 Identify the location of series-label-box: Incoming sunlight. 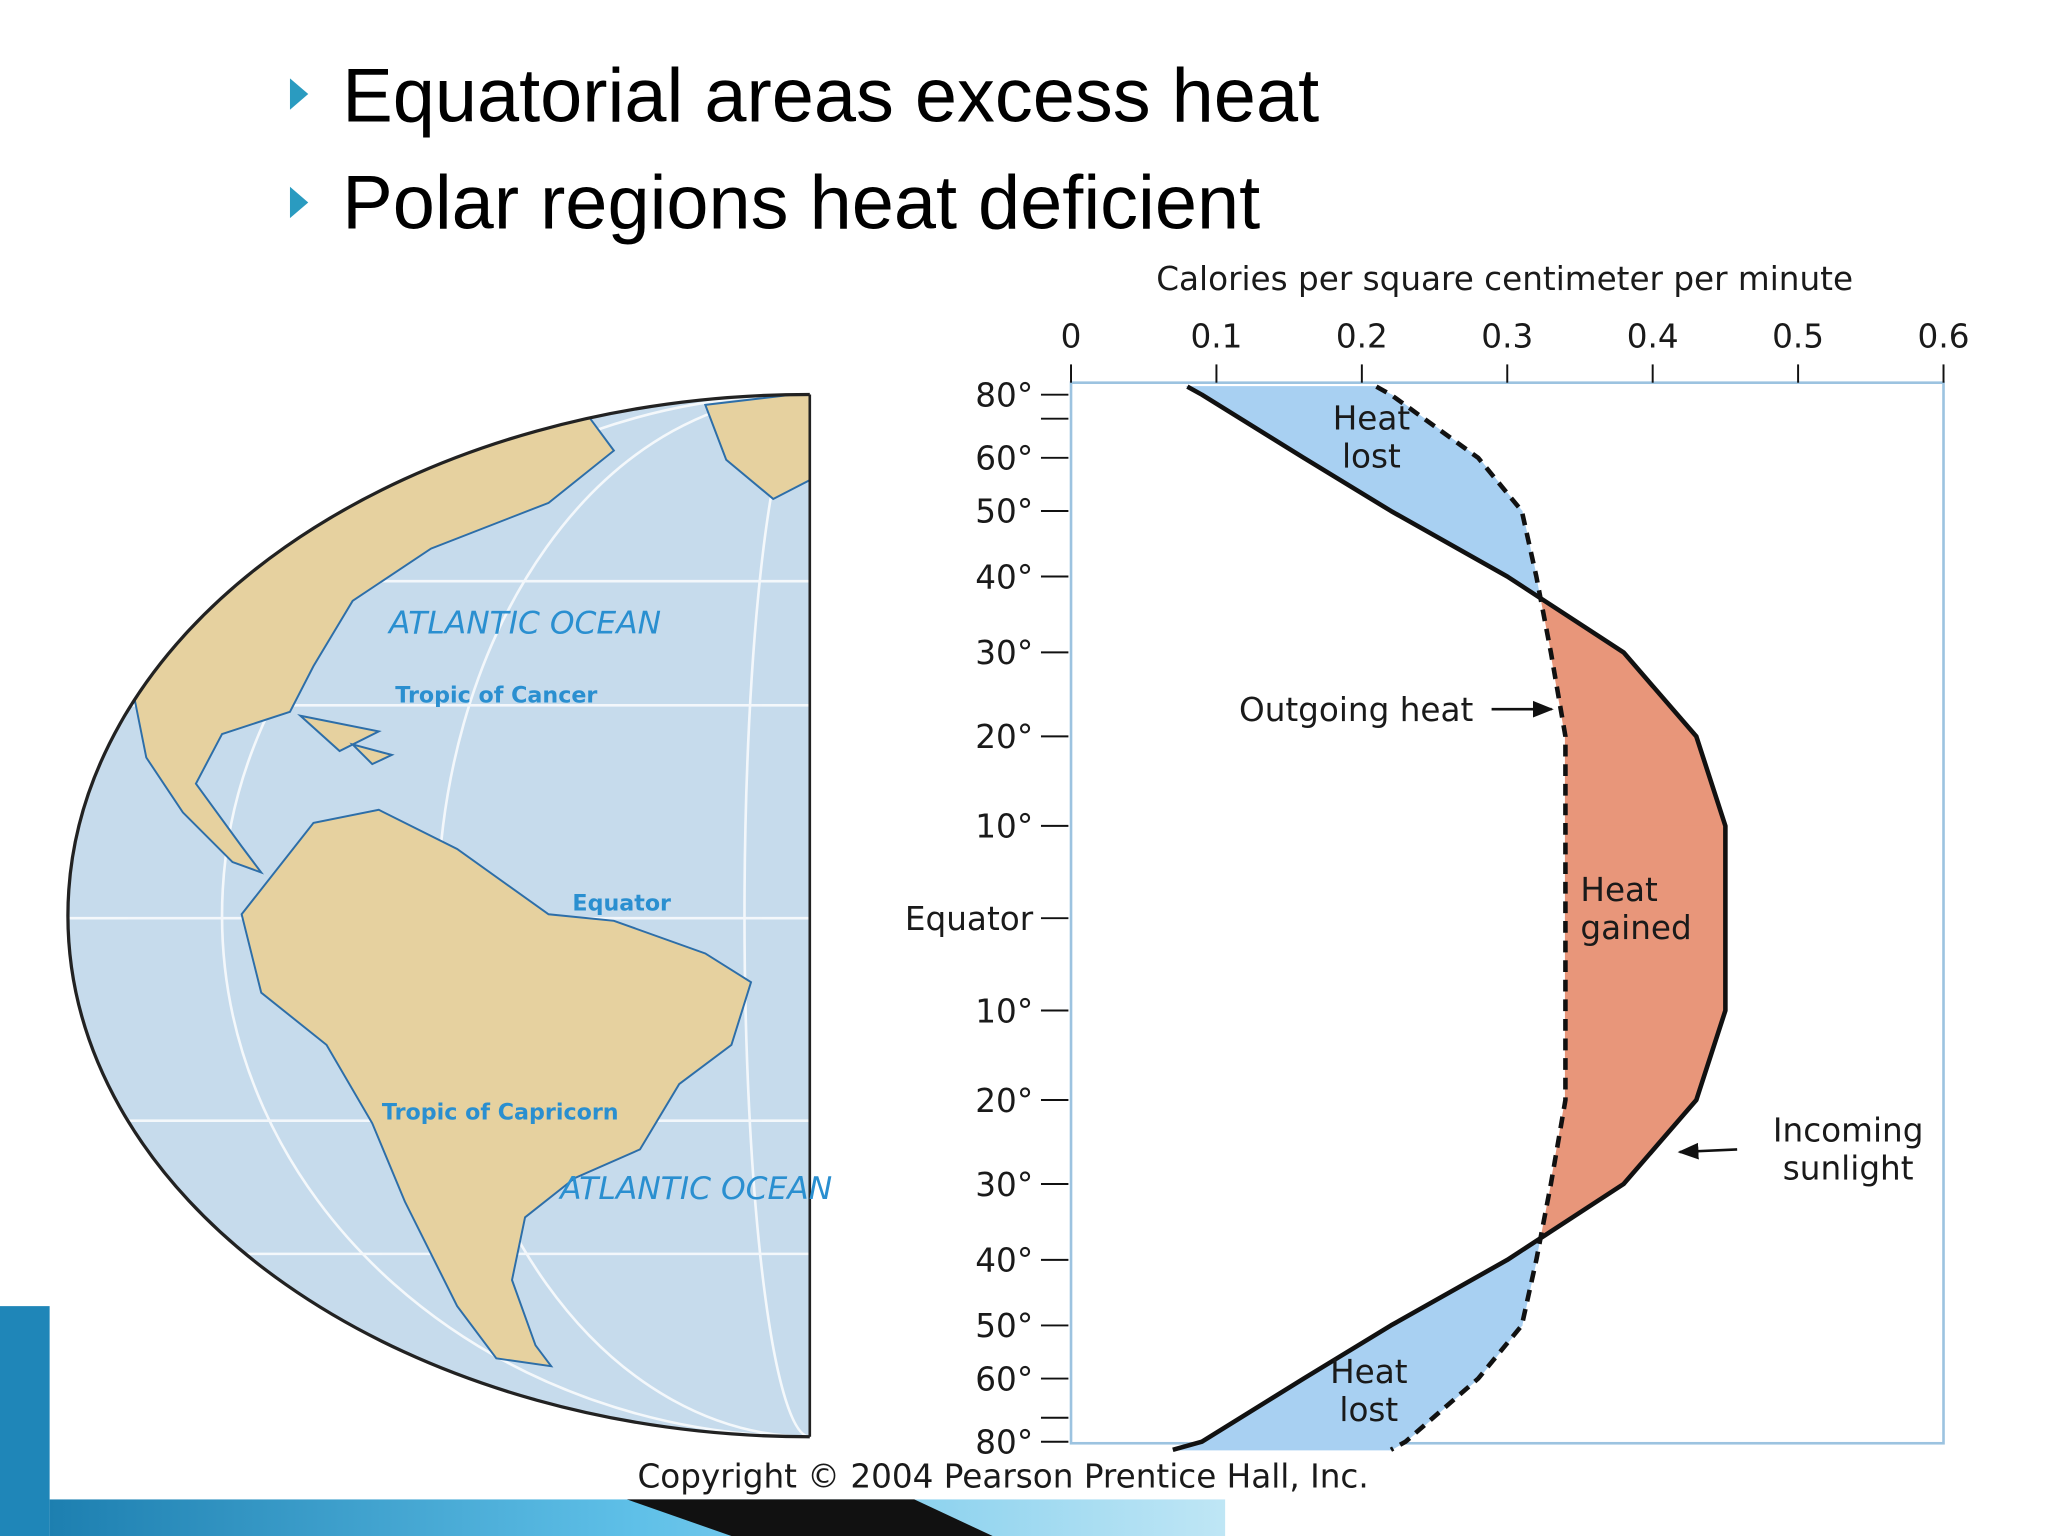
(1848, 1149).